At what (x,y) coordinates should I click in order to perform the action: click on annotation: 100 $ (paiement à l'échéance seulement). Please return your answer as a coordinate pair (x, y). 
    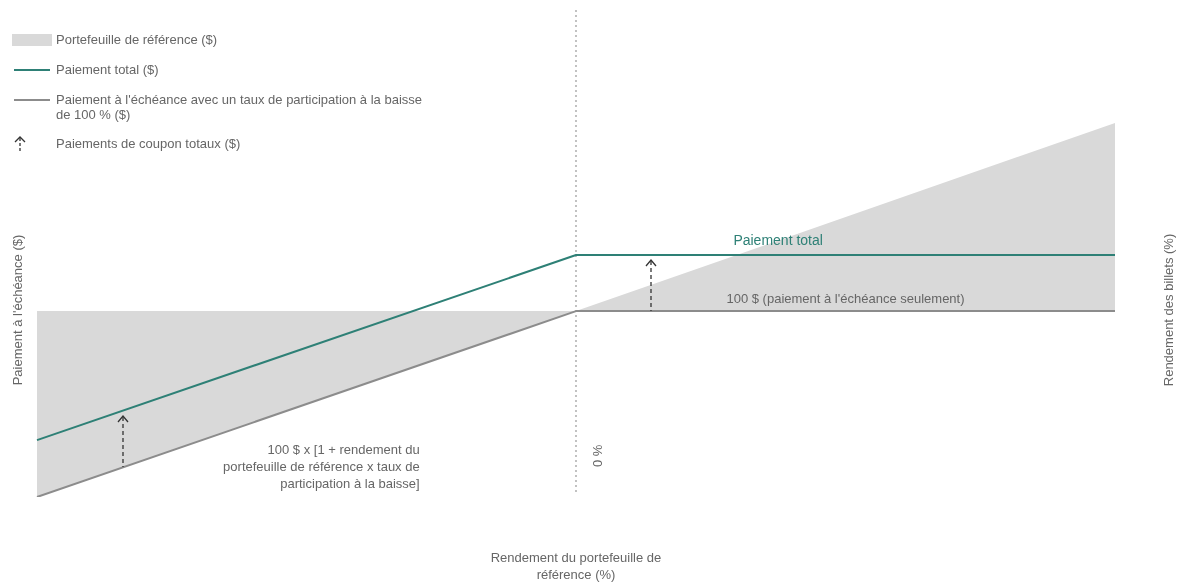
    Looking at the image, I should click on (845, 299).